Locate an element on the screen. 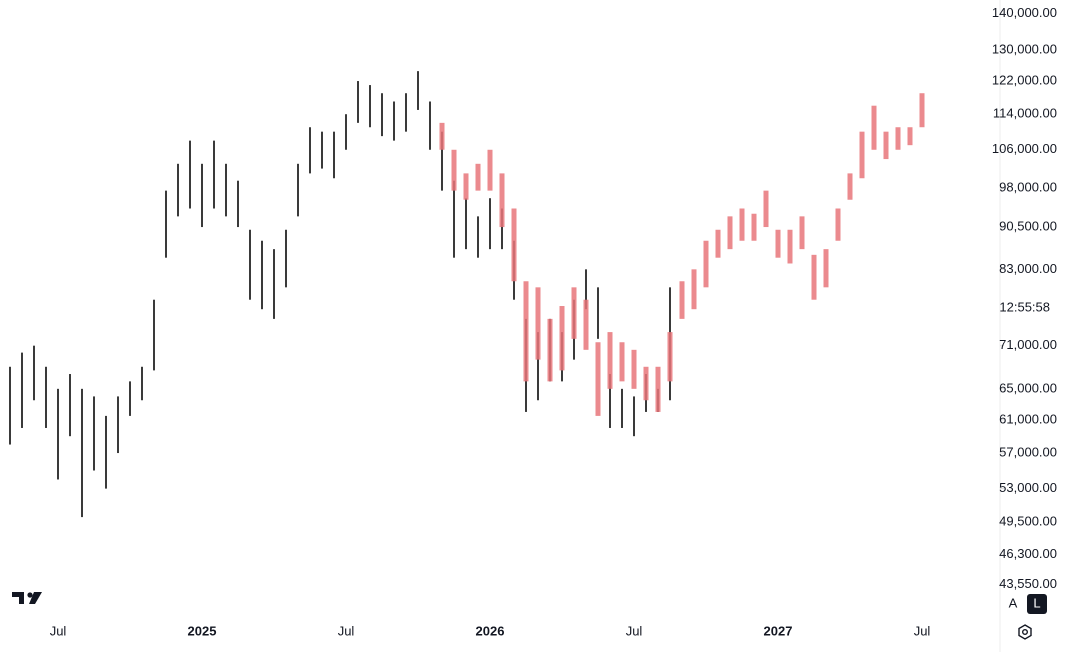  y-tick-label: 46,300.00 is located at coordinates (1028, 553).